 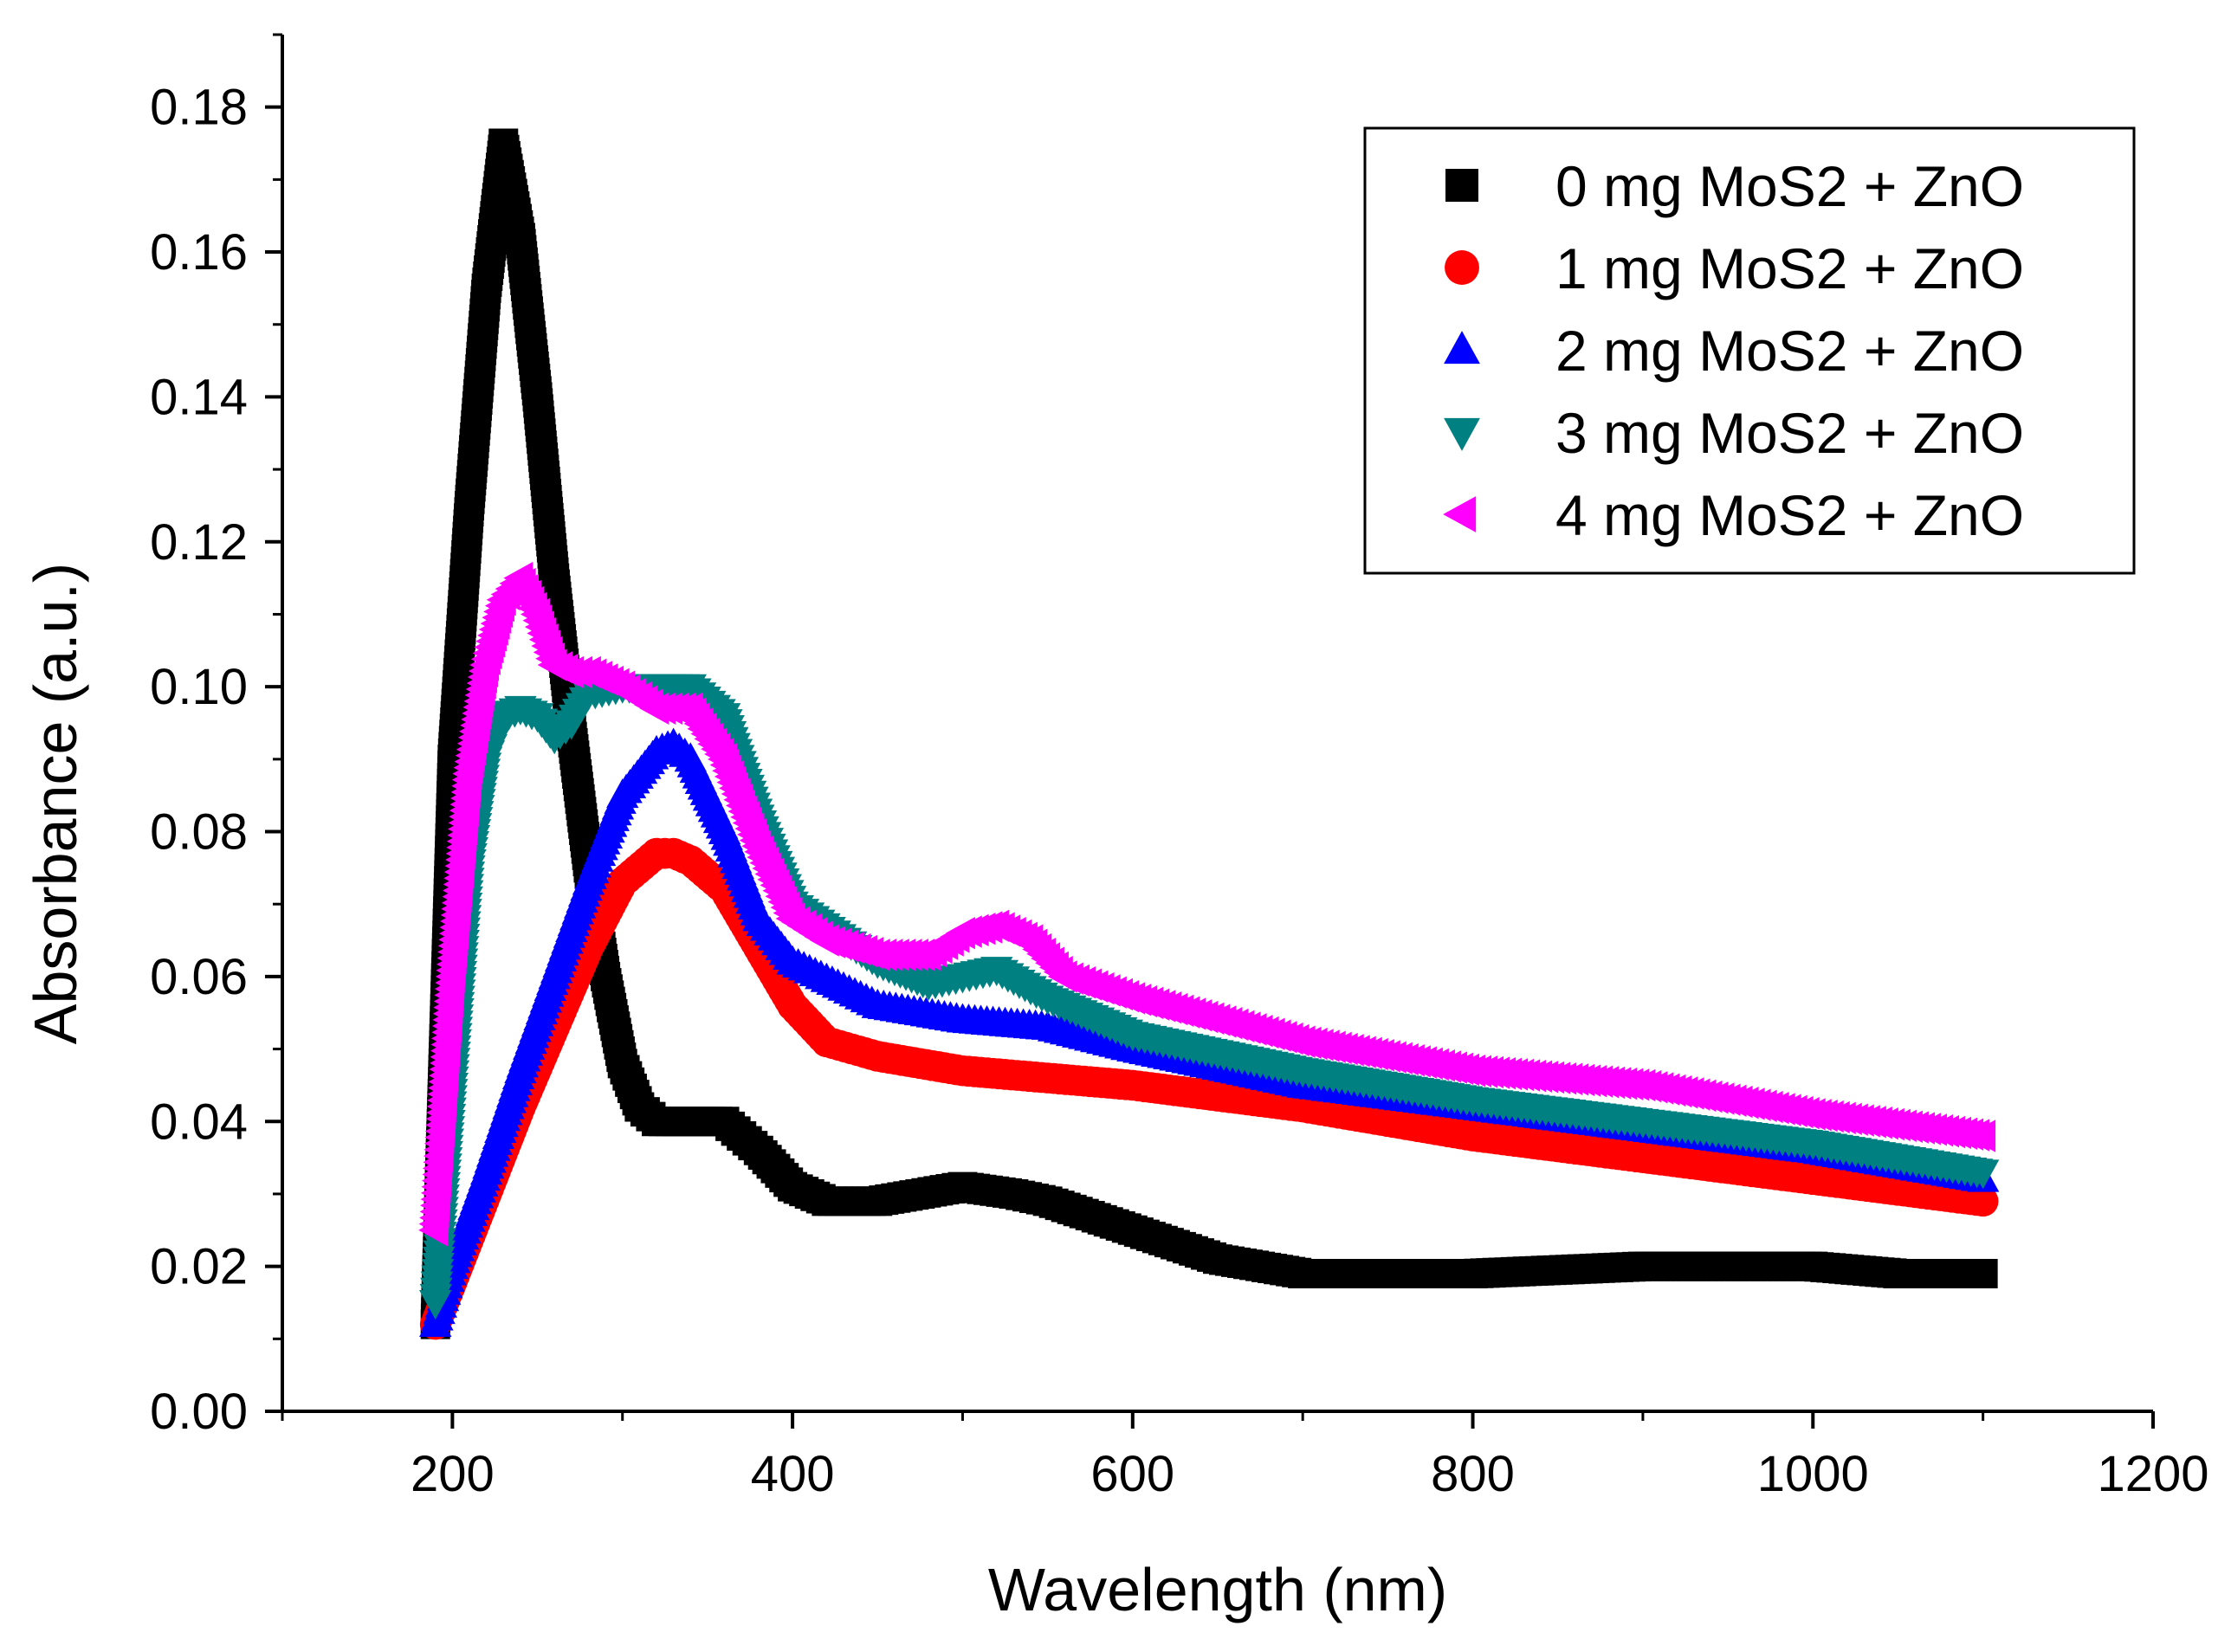 What do you see at coordinates (453, 1474) in the screenshot?
I see `x-tick-label: 200` at bounding box center [453, 1474].